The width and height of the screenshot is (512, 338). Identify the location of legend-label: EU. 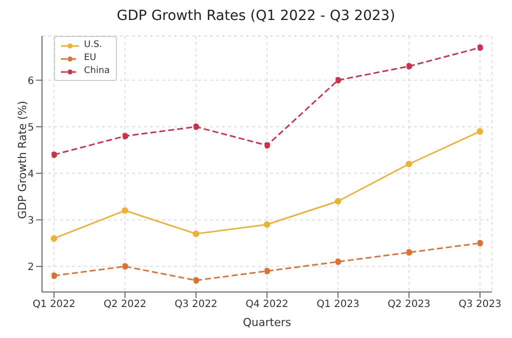
(90, 58).